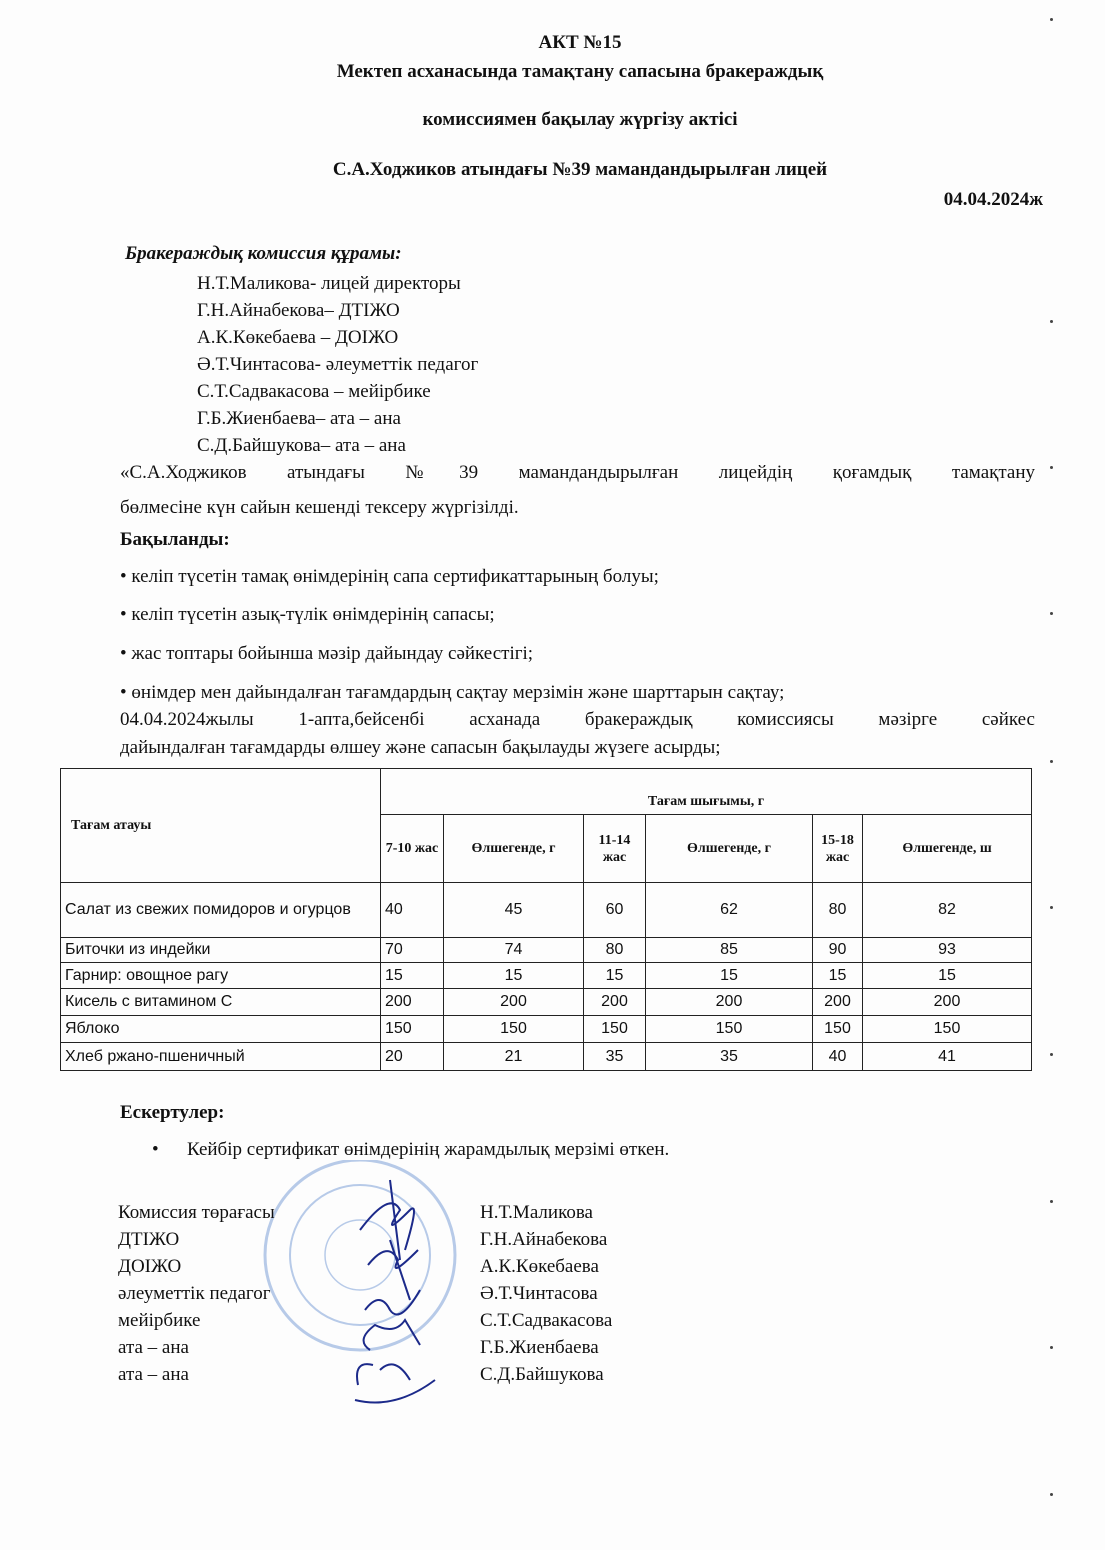  I want to click on member: Н.Т.Маликова- лицей директоры, so click(329, 283).